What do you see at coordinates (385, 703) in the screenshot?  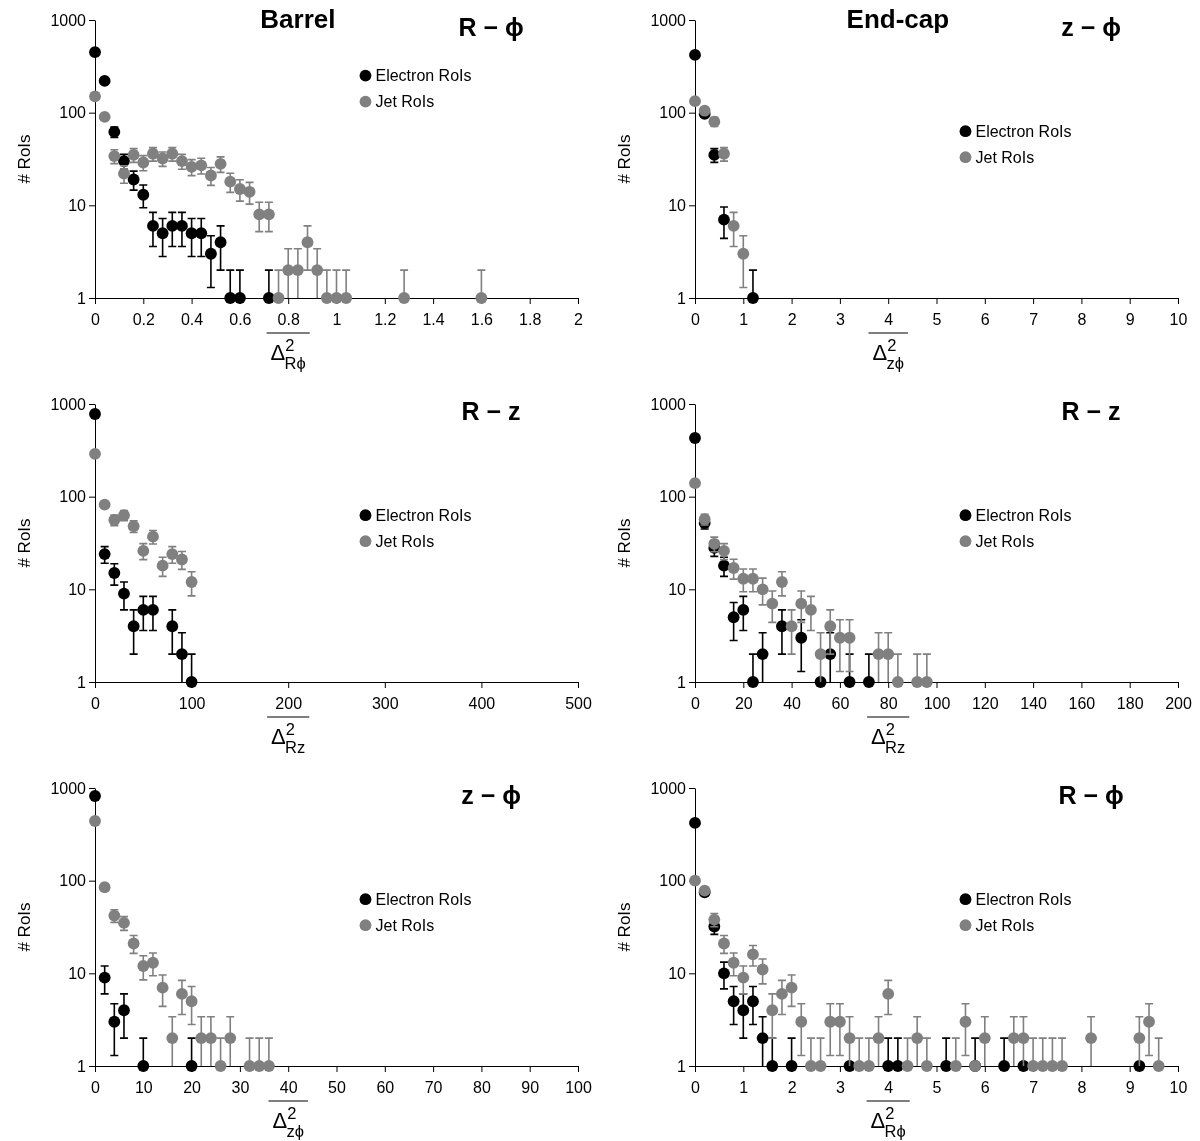 I see `x-tick-label: 300` at bounding box center [385, 703].